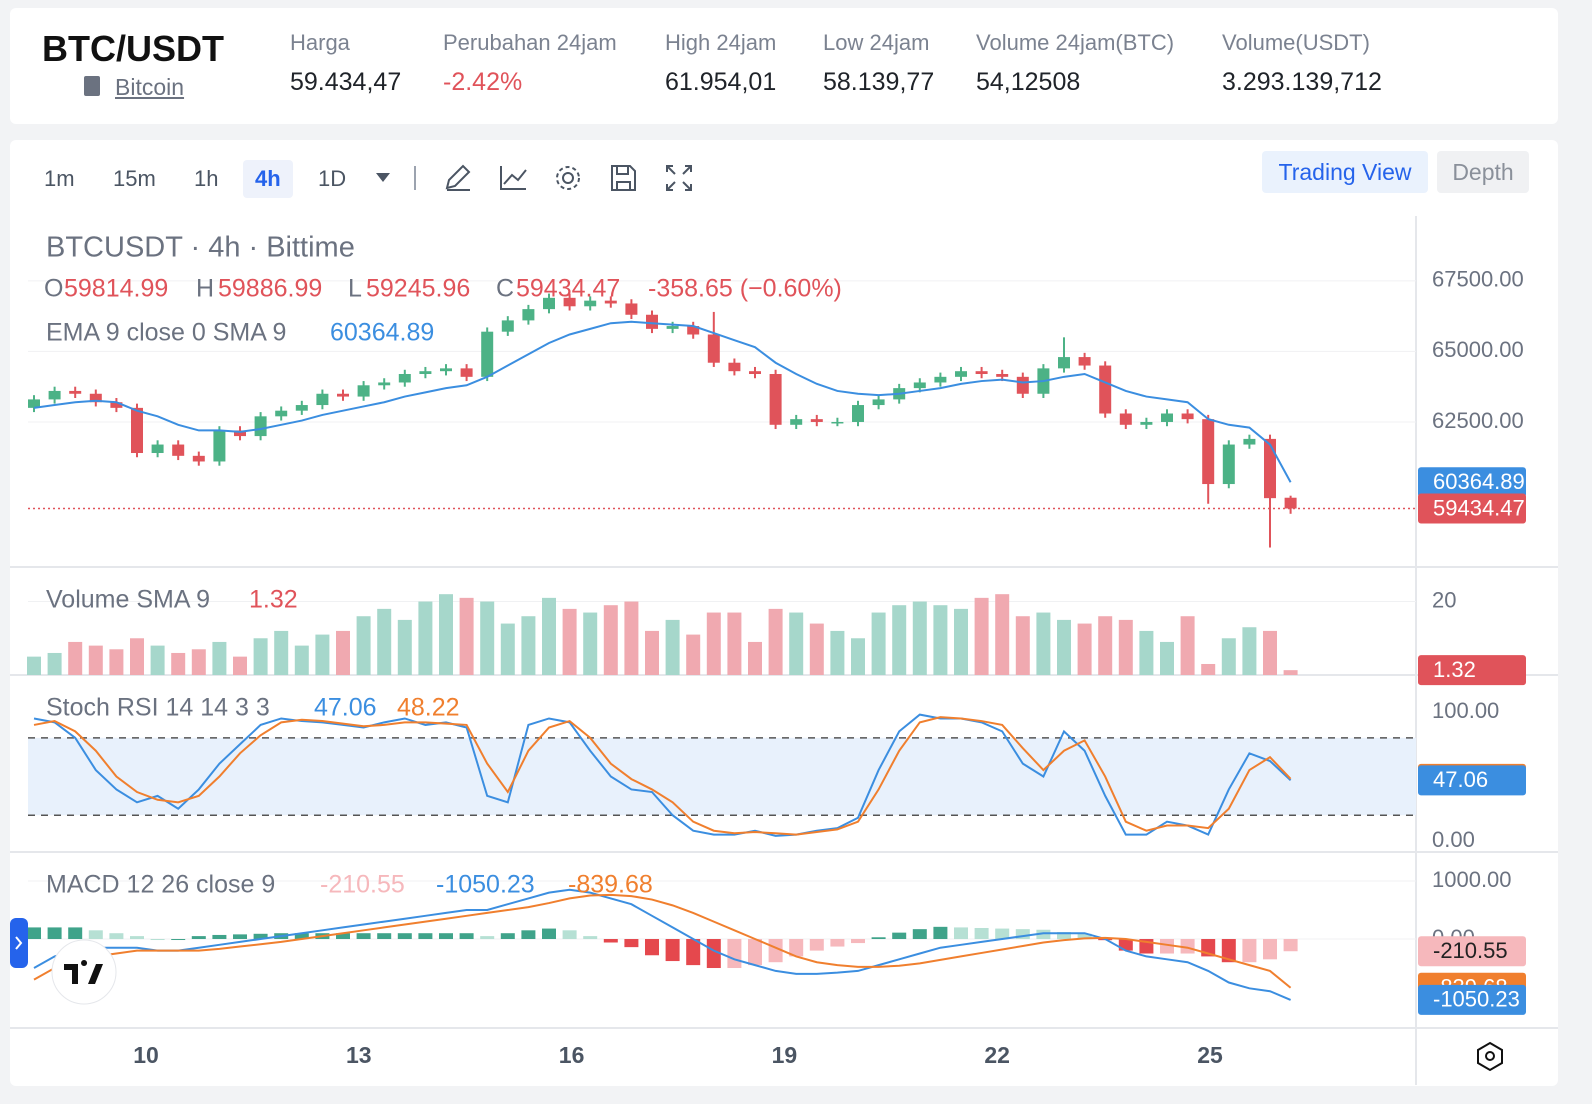 The height and width of the screenshot is (1104, 1592). What do you see at coordinates (530, 42) in the screenshot?
I see `stat-label: Perubahan 24jam` at bounding box center [530, 42].